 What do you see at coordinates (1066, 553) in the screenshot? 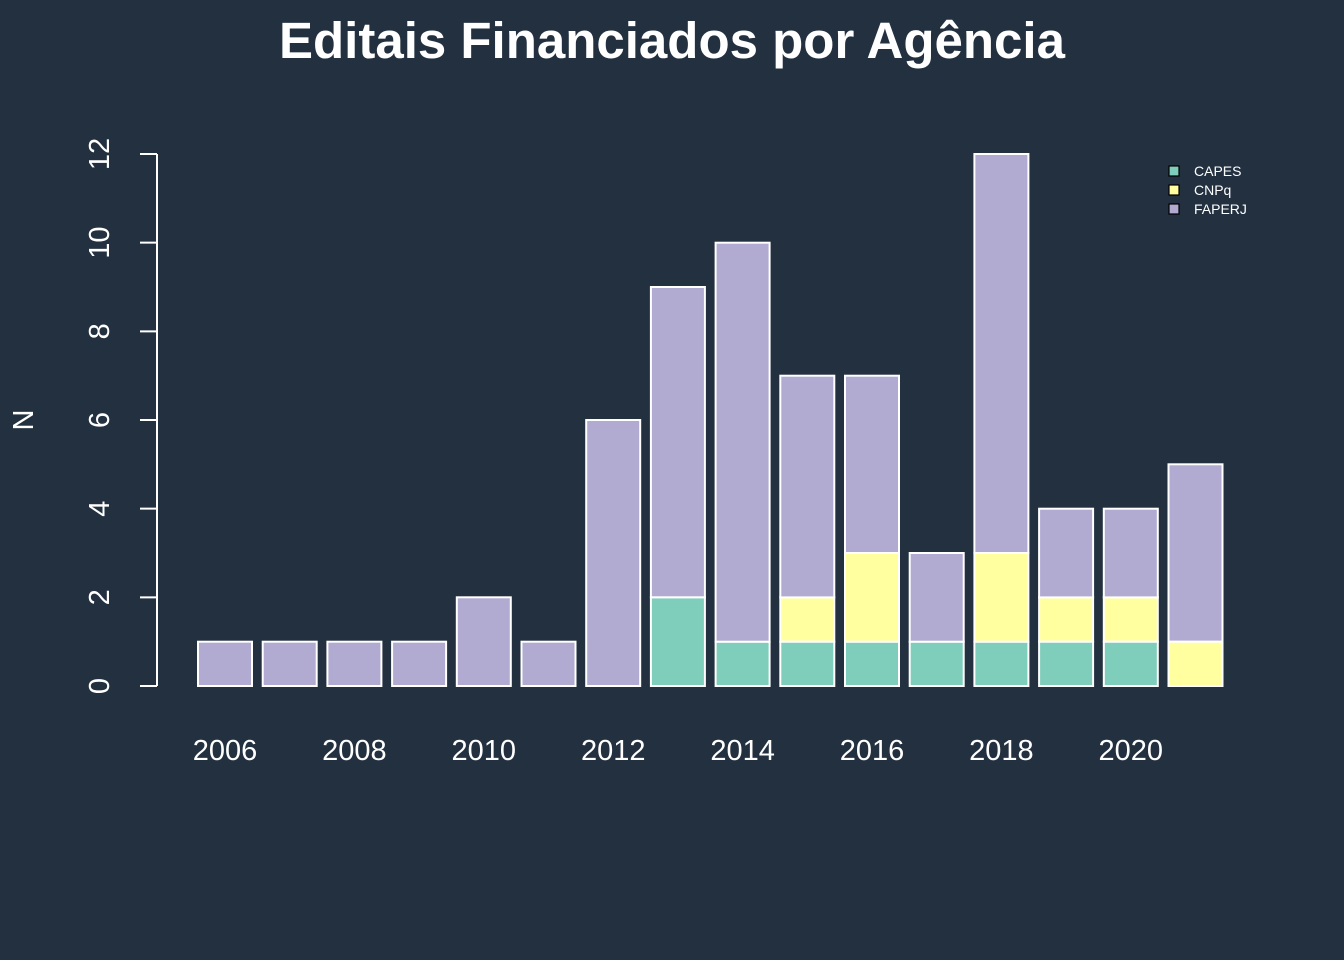
I see `bar-faperj-2019` at bounding box center [1066, 553].